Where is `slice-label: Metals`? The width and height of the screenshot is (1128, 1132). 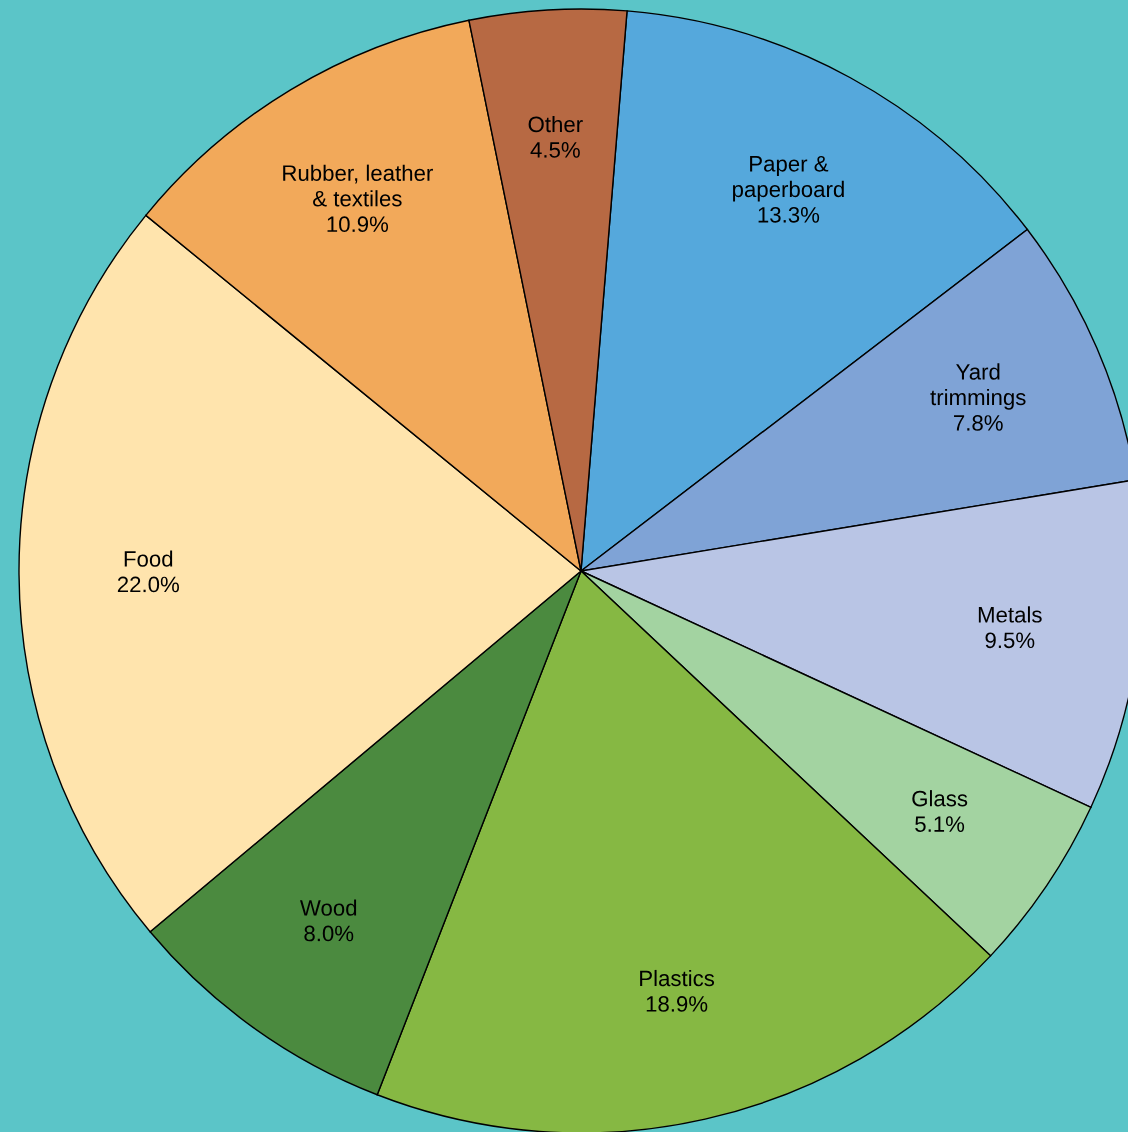 slice-label: Metals is located at coordinates (1010, 614).